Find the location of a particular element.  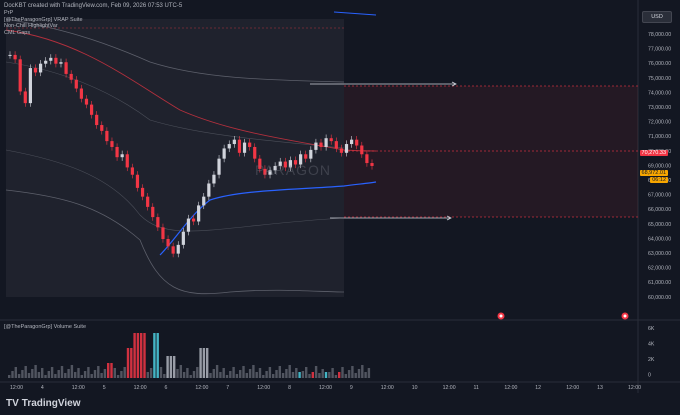

tradingview-logo: TV TradingView is located at coordinates (43, 403).